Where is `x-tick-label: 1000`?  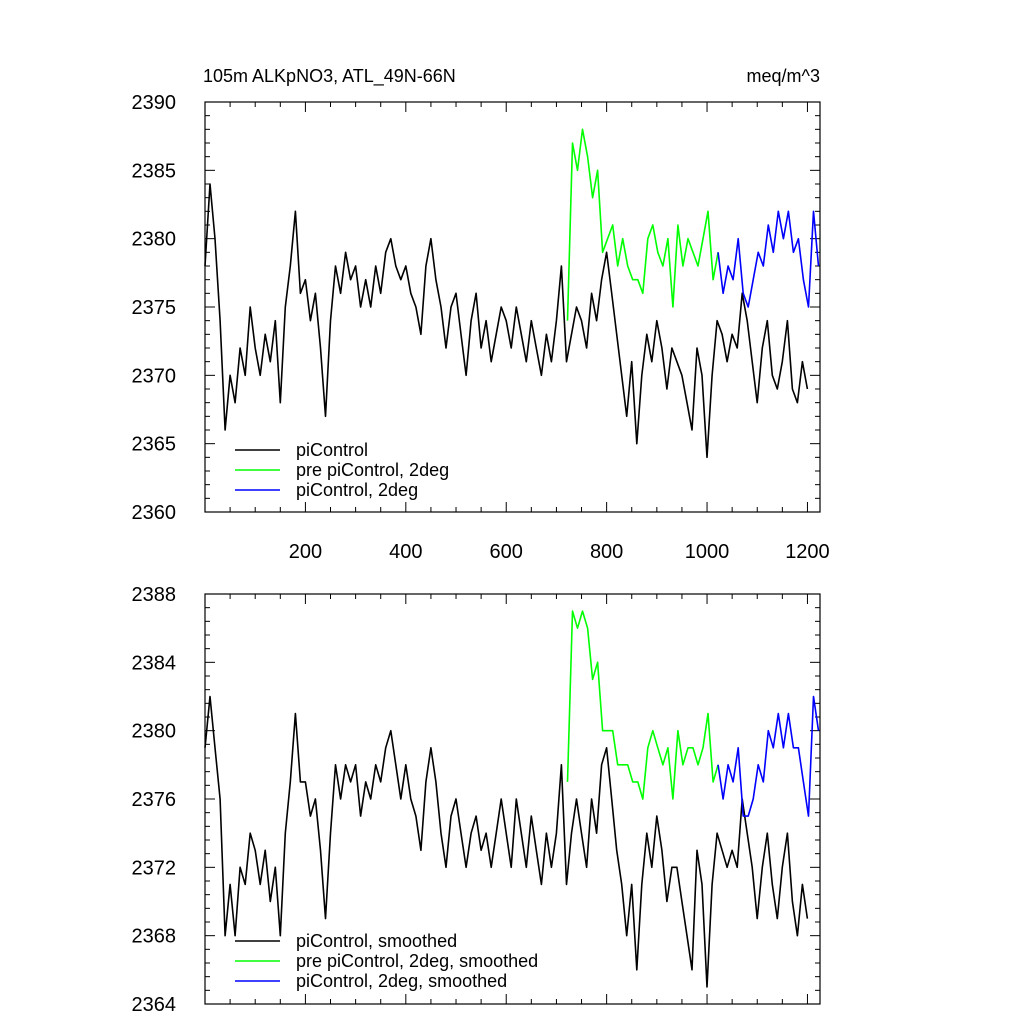
x-tick-label: 1000 is located at coordinates (707, 552).